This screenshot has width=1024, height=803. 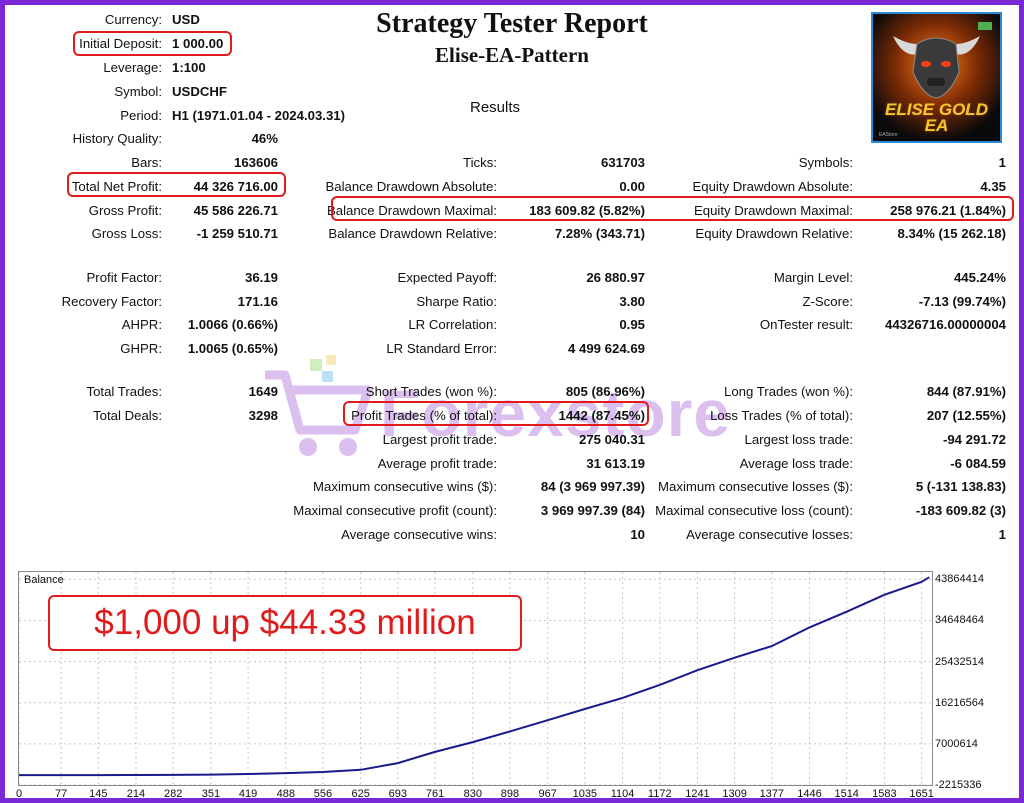 What do you see at coordinates (264, 138) in the screenshot?
I see `history-quality-value: 46%` at bounding box center [264, 138].